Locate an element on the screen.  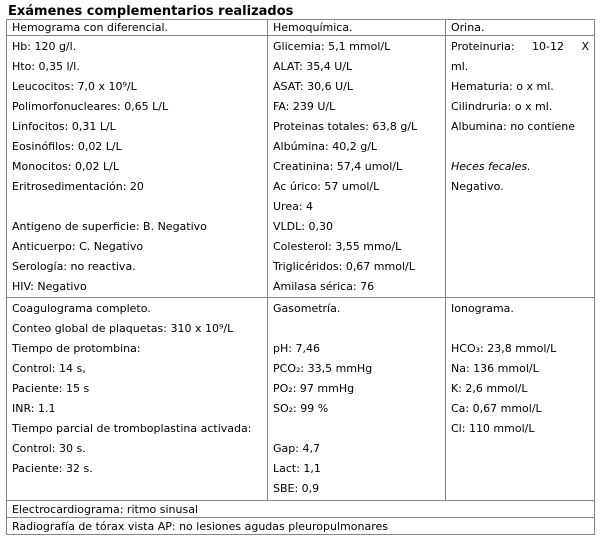
gasometria-line: Gap: 4,7 is located at coordinates (296, 448).